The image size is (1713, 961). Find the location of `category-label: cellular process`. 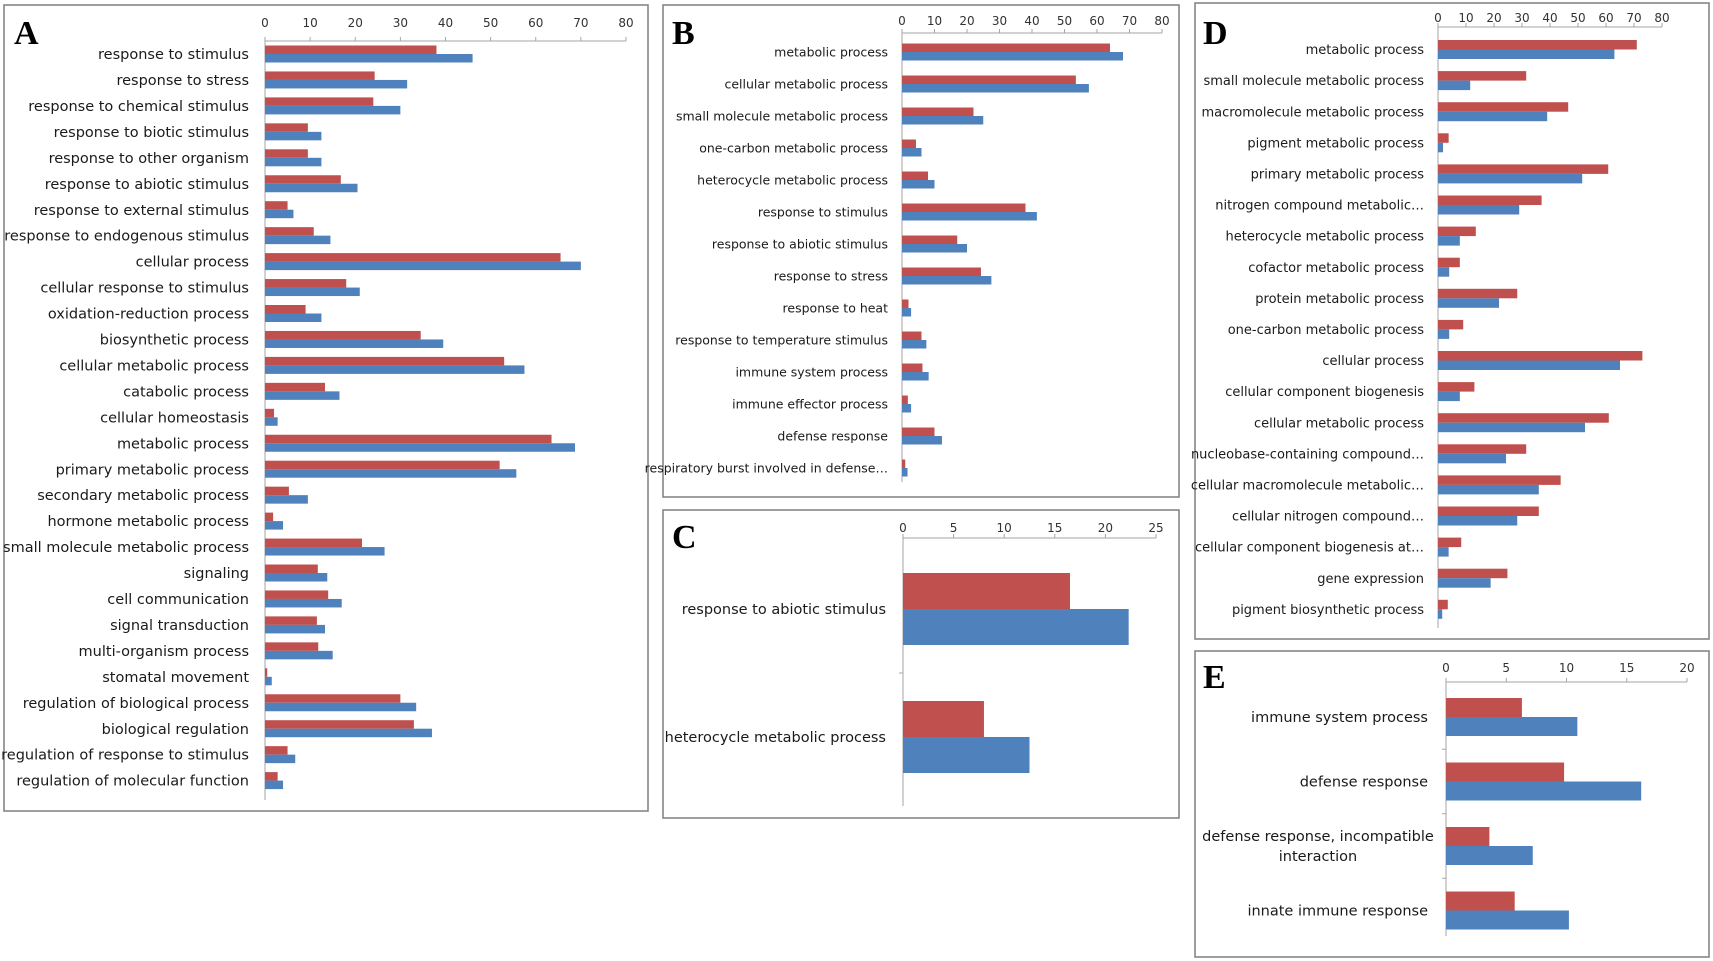

category-label: cellular process is located at coordinates (1373, 361).